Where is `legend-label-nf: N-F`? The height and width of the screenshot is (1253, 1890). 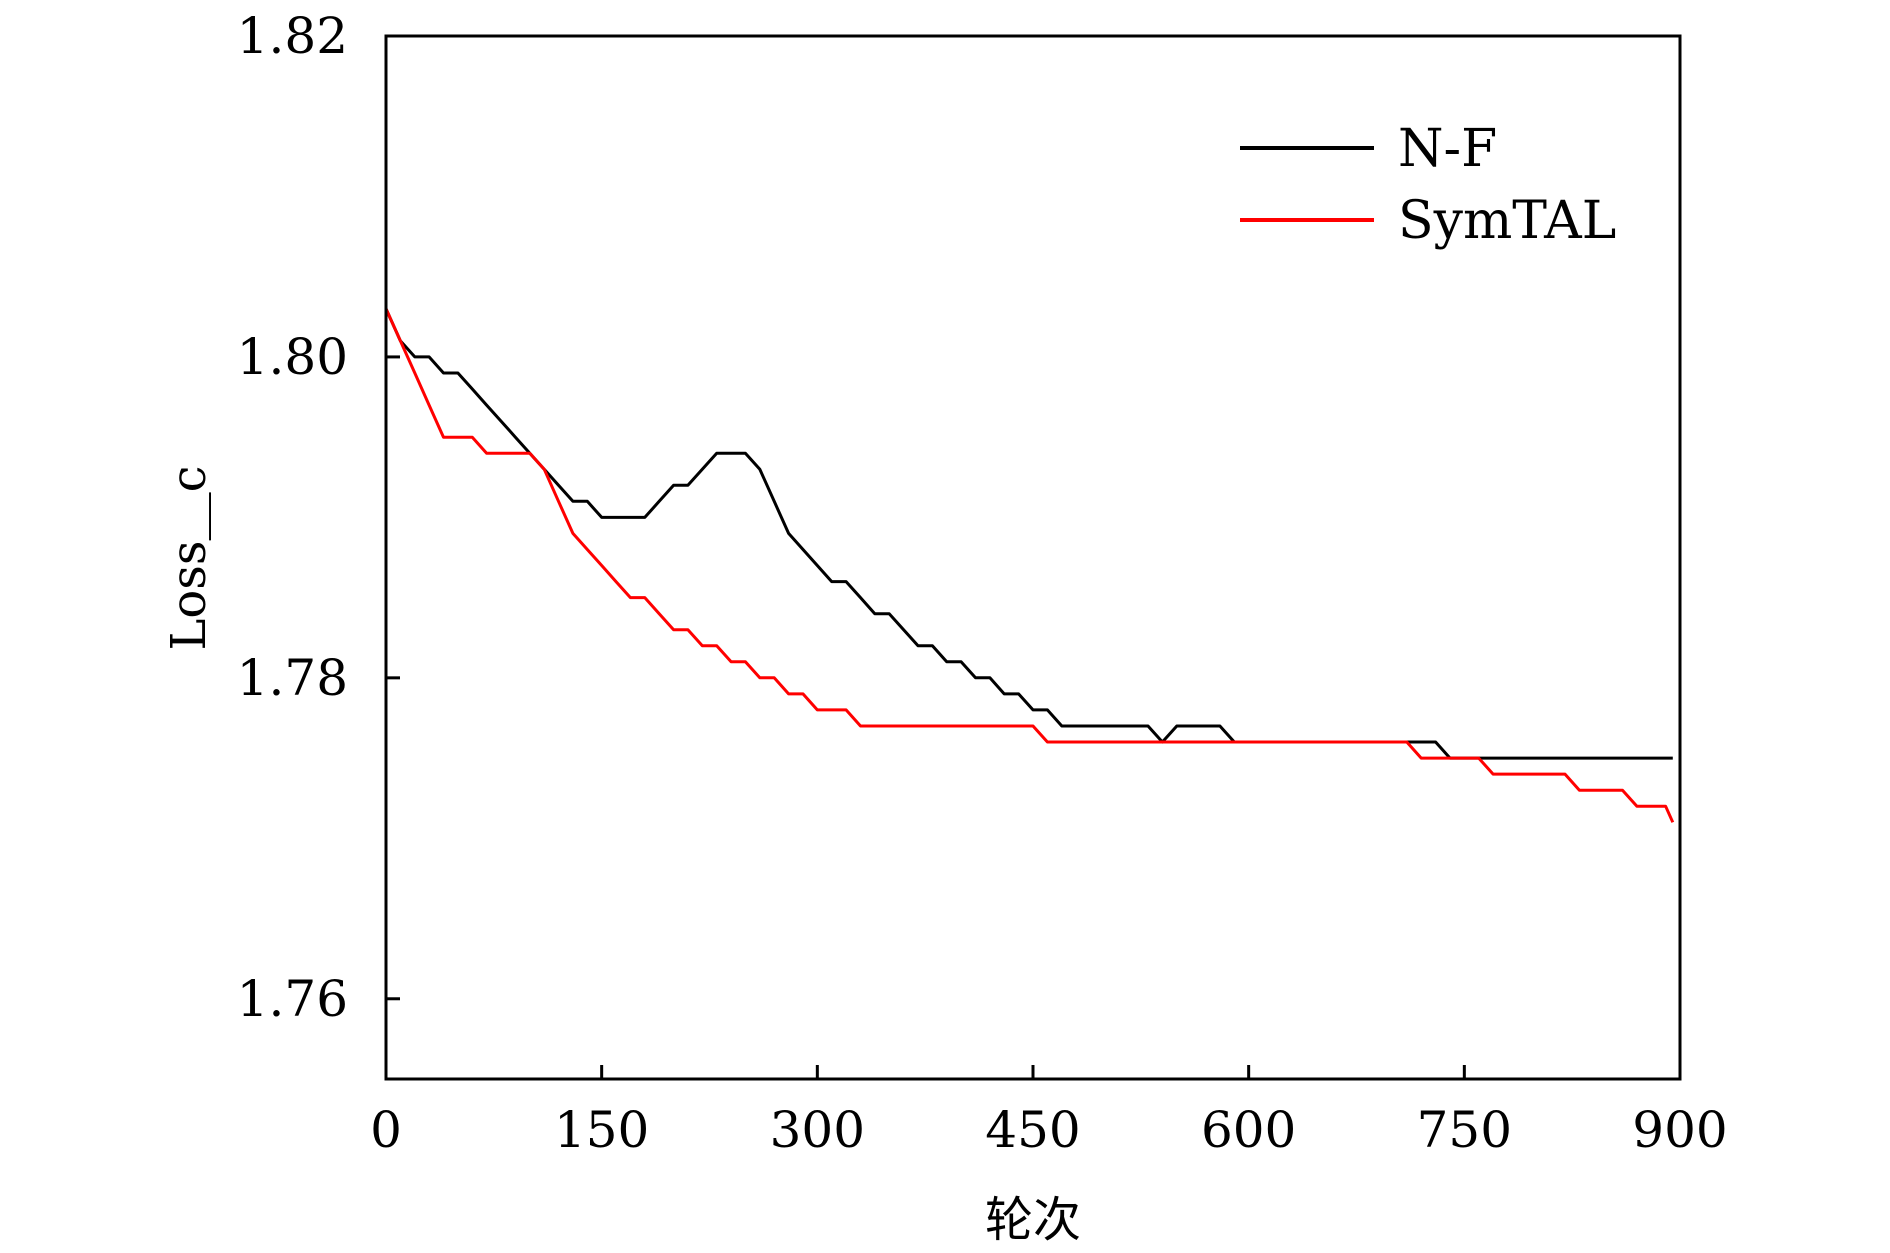
legend-label-nf: N-F is located at coordinates (1447, 149).